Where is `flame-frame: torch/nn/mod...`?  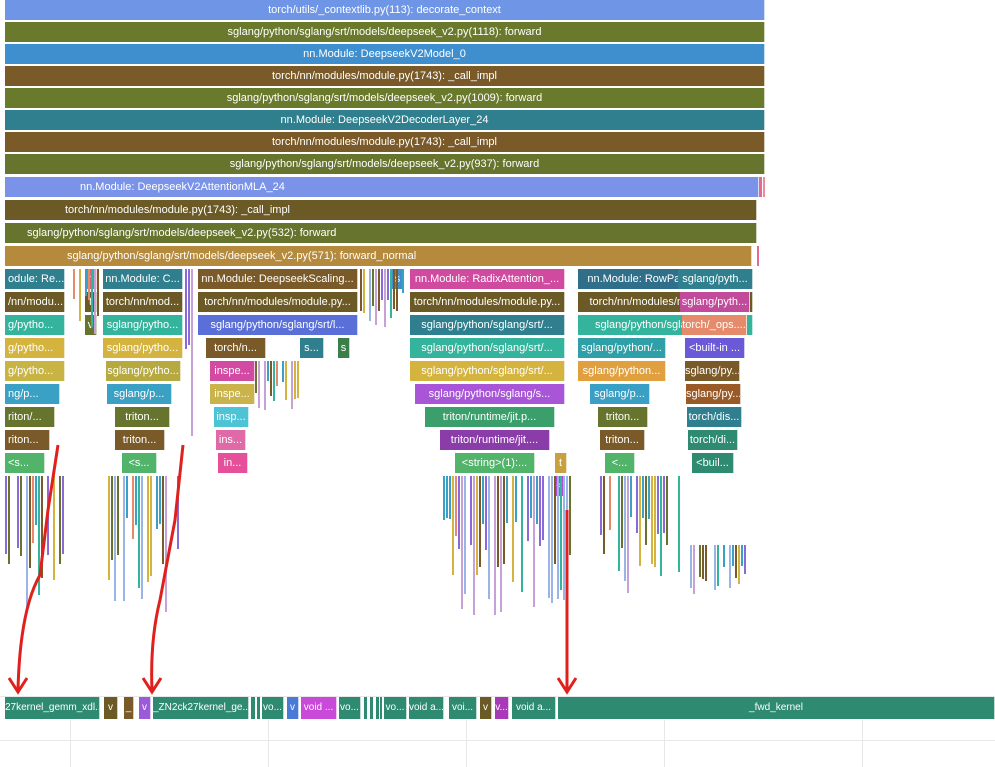
flame-frame: torch/nn/mod... is located at coordinates (143, 302).